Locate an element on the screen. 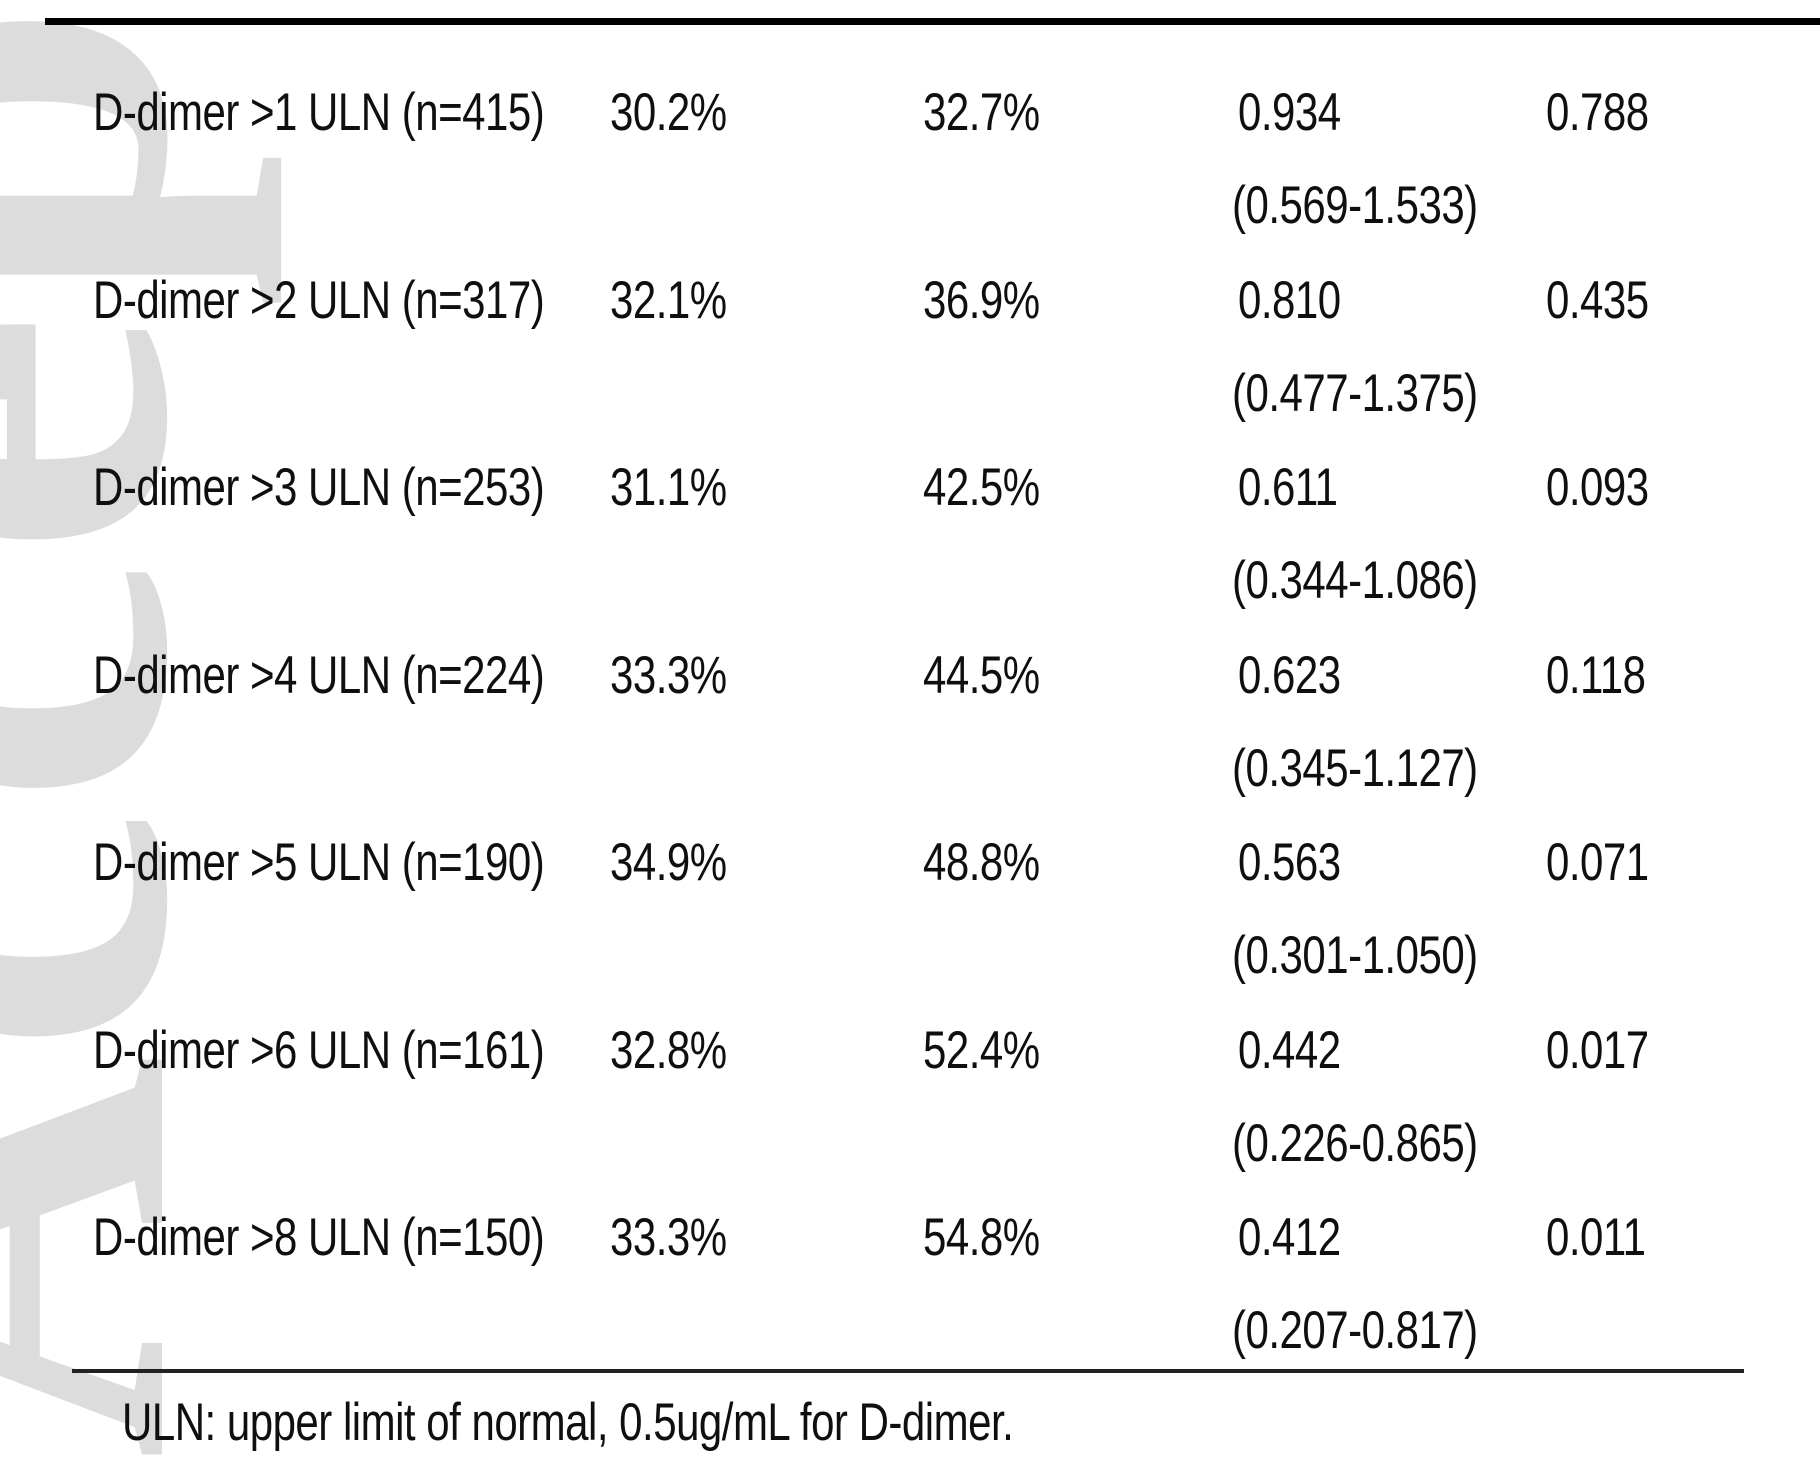 The width and height of the screenshot is (1820, 1470). pct1-cell: 30.2% is located at coordinates (668, 111).